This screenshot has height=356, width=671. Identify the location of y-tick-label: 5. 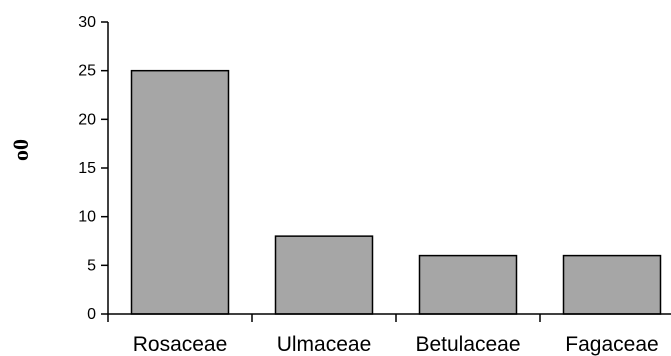
(91, 265).